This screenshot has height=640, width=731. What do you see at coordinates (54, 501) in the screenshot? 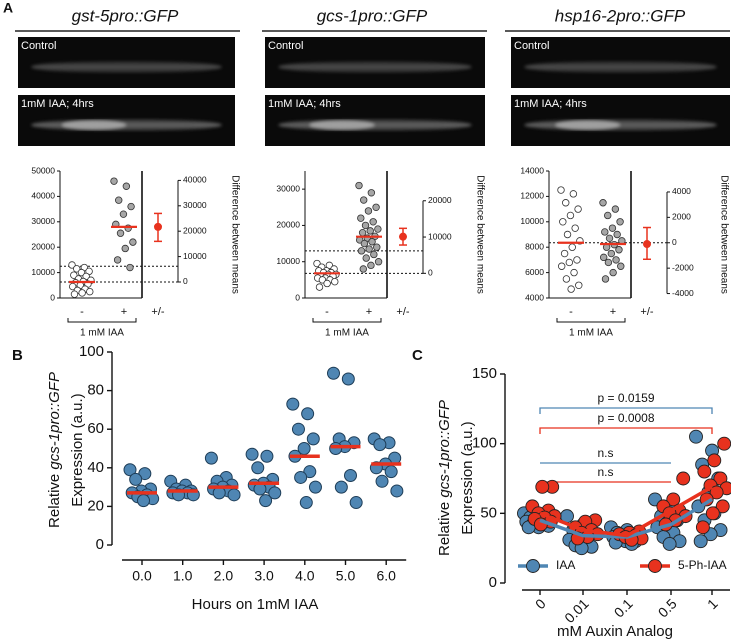
I see `y-axis-label-part: Relative` at bounding box center [54, 501].